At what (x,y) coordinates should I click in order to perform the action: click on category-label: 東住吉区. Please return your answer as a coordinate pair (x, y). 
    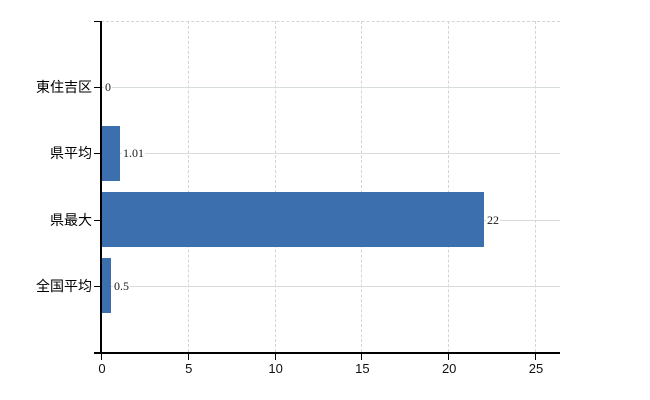
    Looking at the image, I should click on (64, 87).